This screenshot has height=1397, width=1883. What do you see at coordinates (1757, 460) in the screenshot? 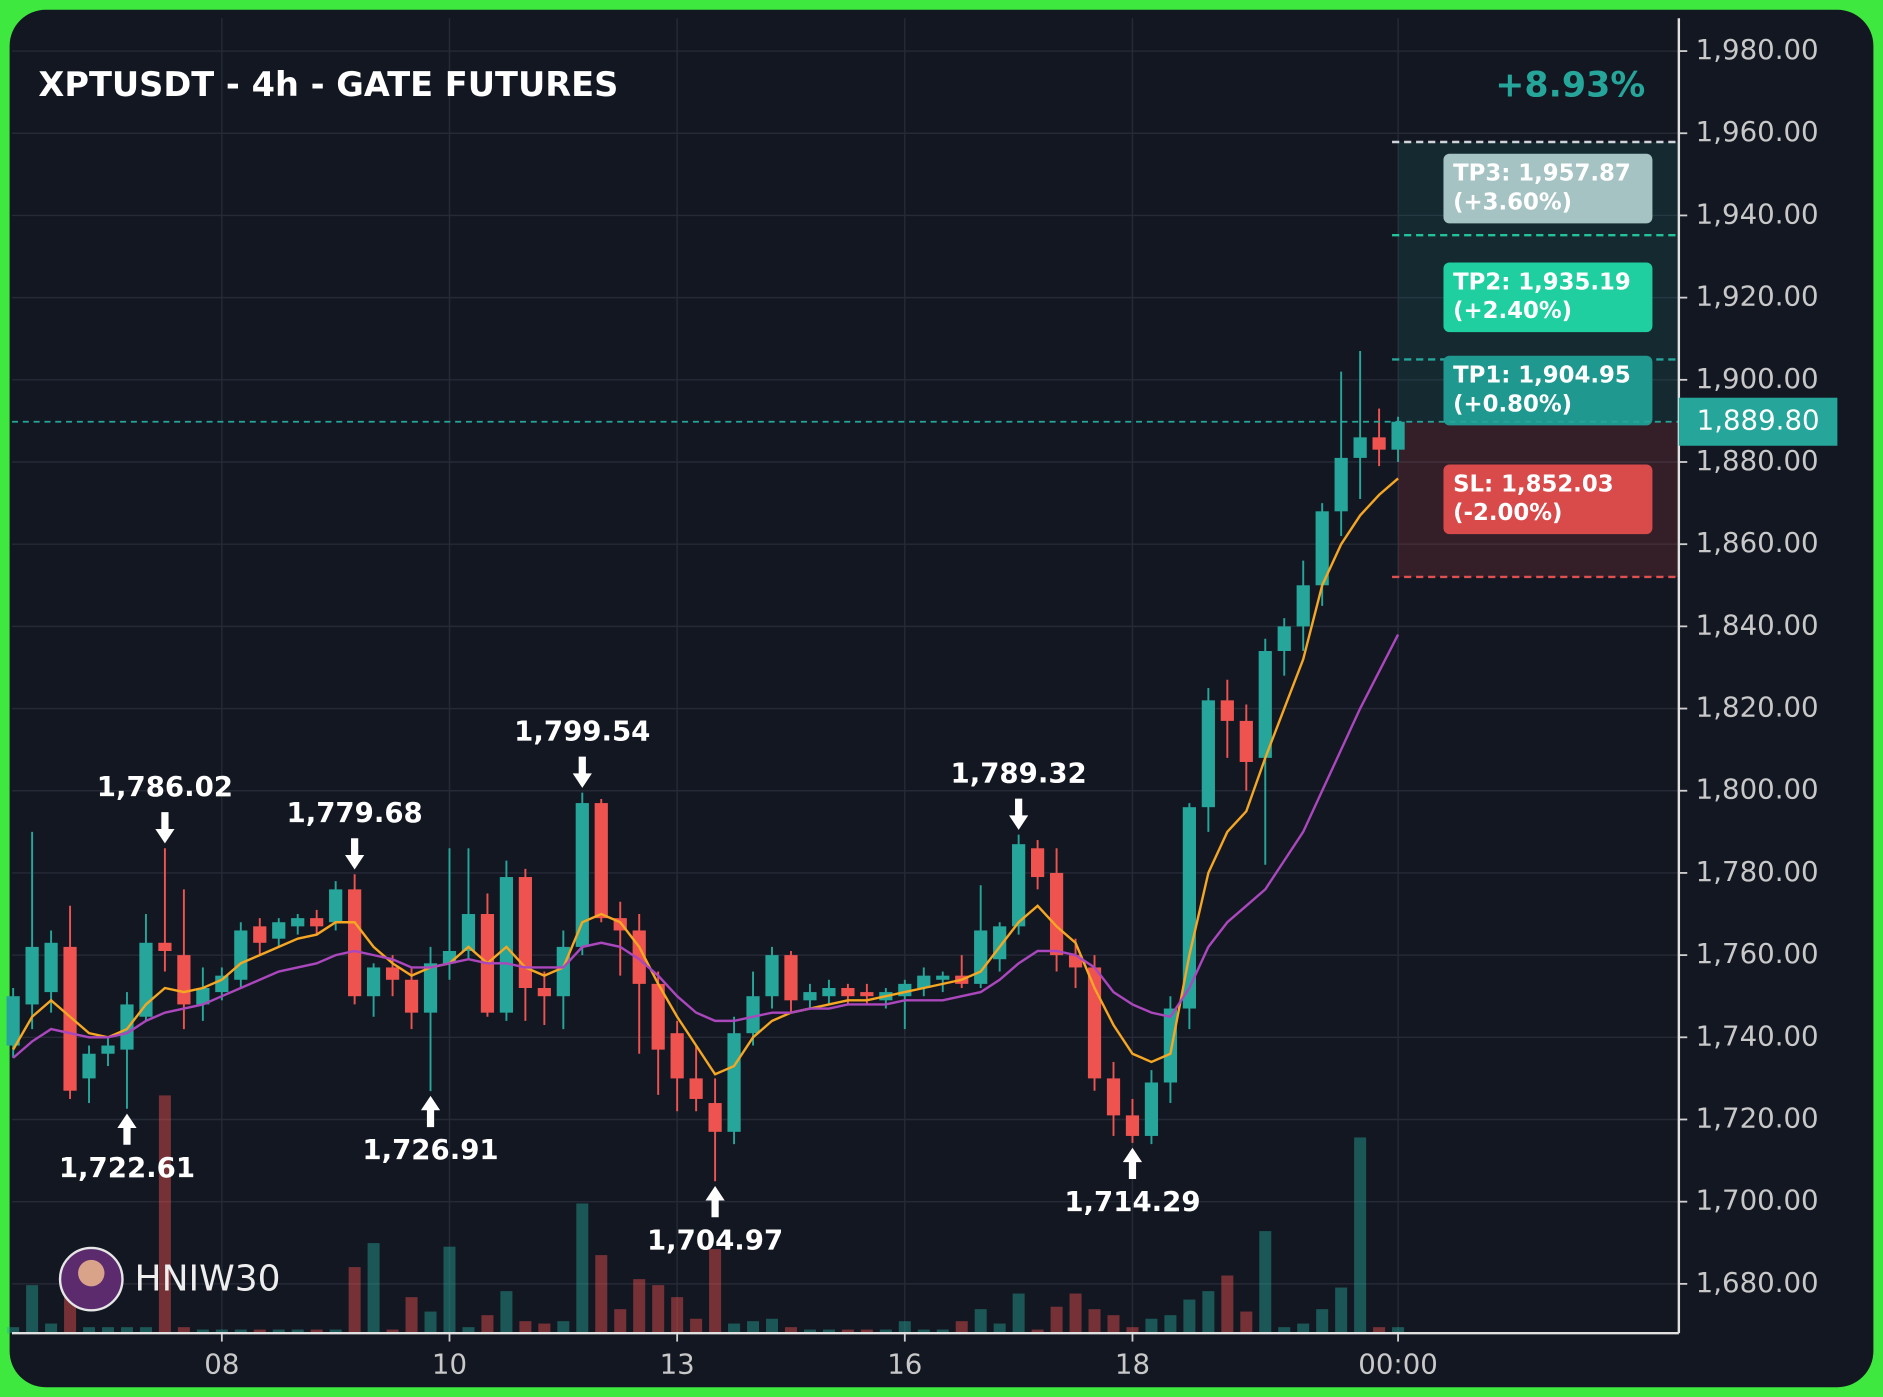
I see `y-tick-label: 1,880.00` at bounding box center [1757, 460].